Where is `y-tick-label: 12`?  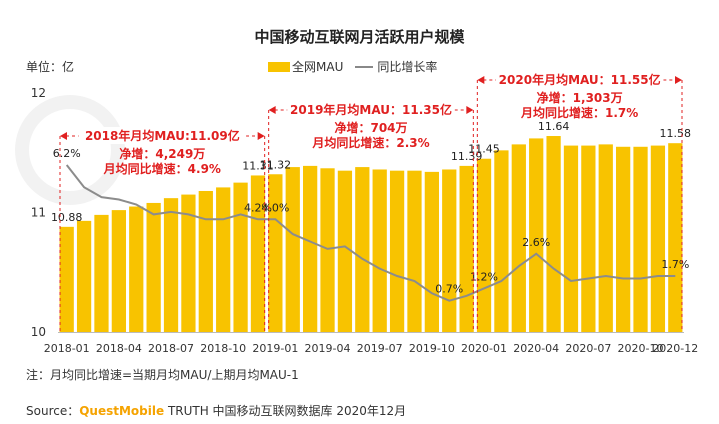
y-tick-label: 12 is located at coordinates (38, 93).